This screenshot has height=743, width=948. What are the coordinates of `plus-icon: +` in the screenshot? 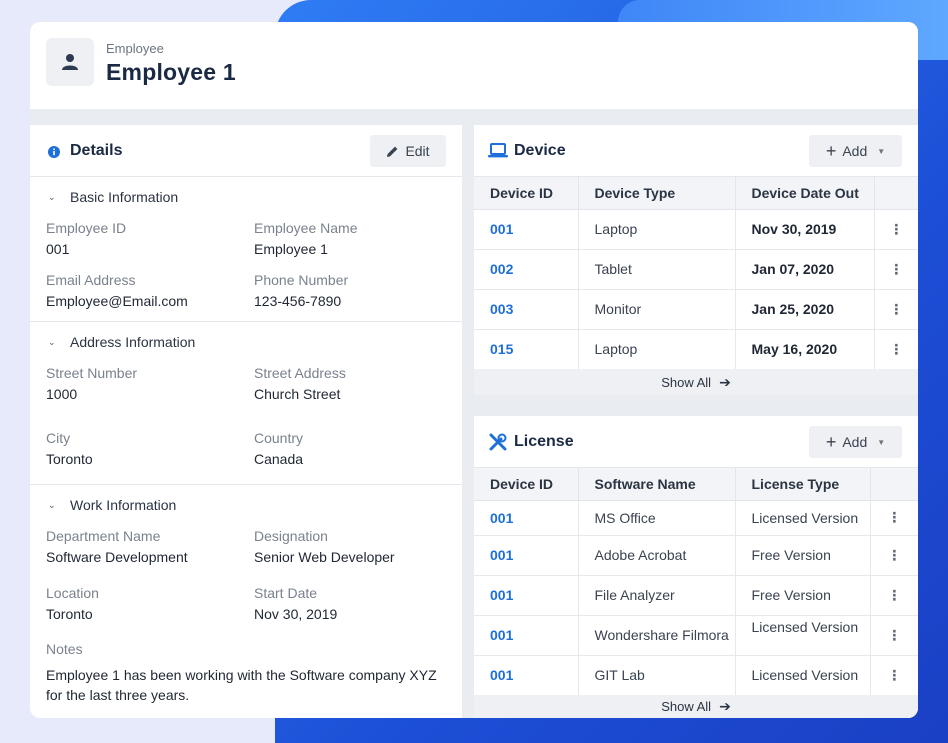 It's located at (831, 442).